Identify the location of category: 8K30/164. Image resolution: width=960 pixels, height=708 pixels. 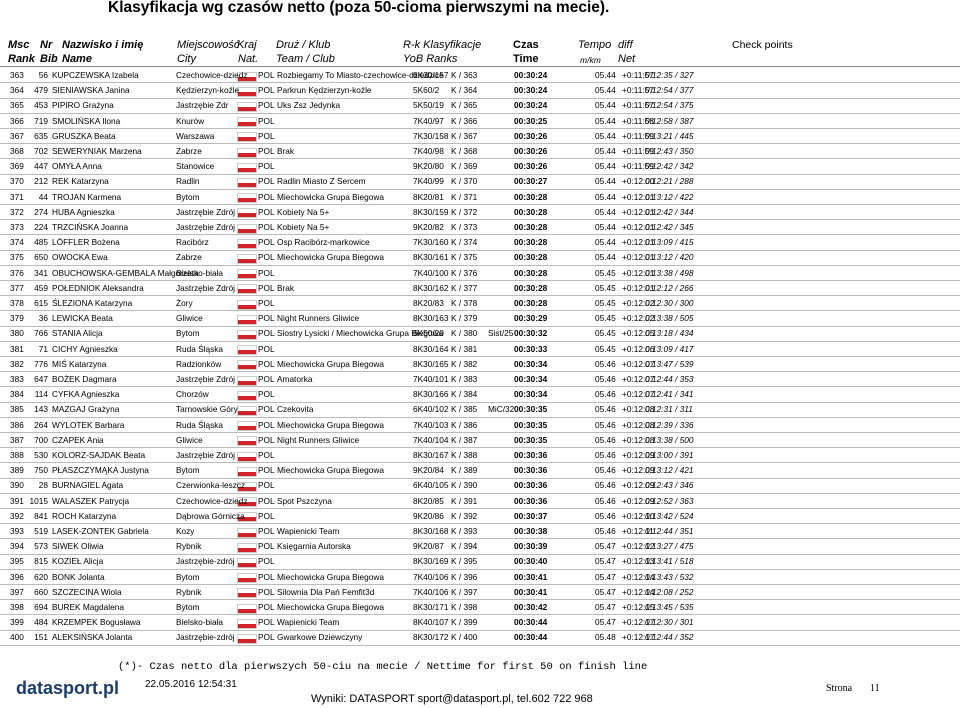
(431, 348).